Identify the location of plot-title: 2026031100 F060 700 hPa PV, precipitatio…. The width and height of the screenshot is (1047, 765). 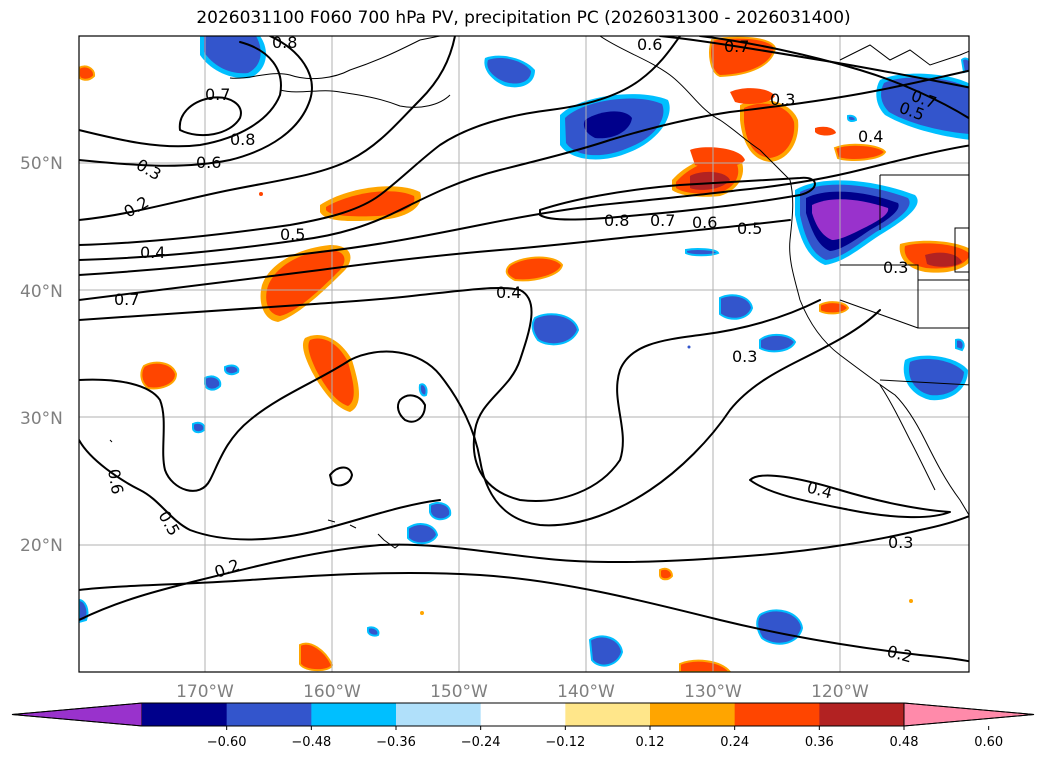
(523, 18).